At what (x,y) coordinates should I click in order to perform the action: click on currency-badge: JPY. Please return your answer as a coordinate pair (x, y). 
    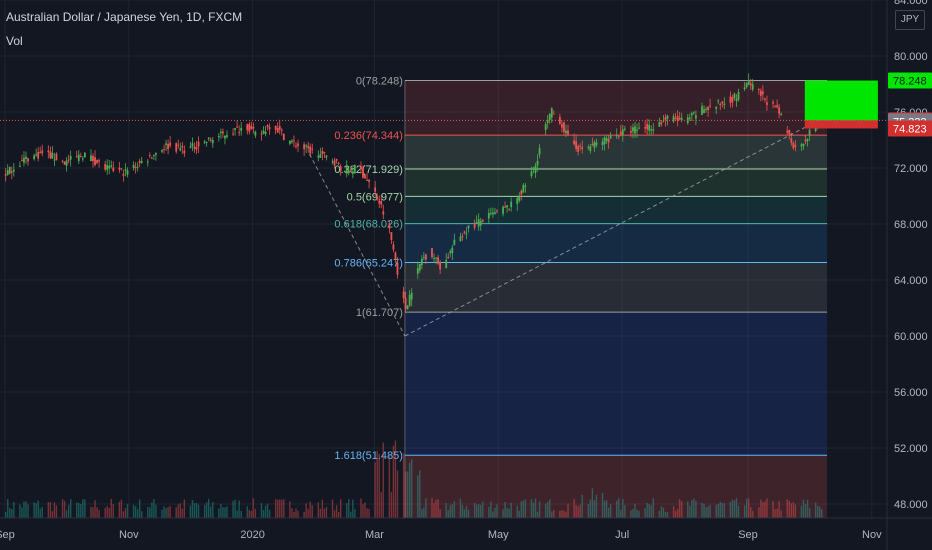
    Looking at the image, I should click on (910, 20).